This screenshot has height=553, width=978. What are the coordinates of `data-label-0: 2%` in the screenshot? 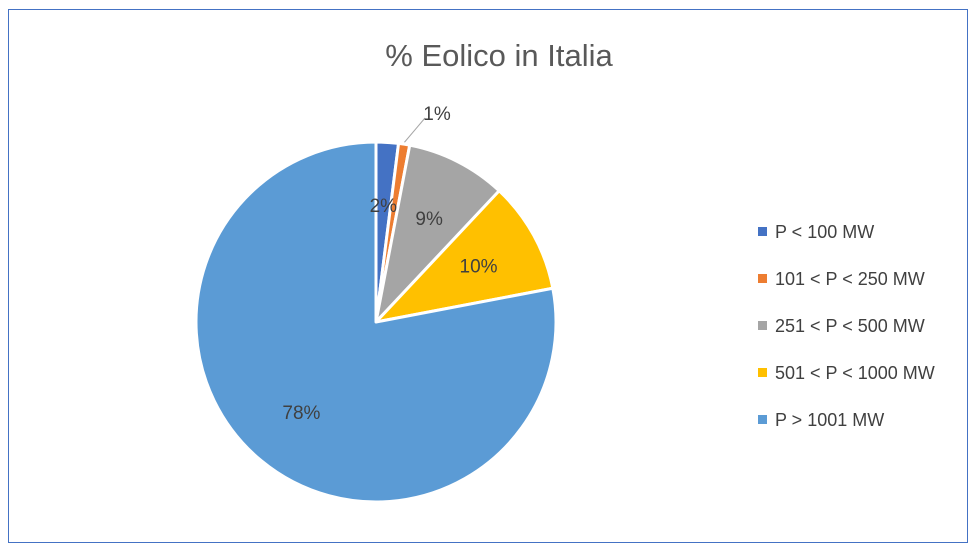 It's located at (384, 206).